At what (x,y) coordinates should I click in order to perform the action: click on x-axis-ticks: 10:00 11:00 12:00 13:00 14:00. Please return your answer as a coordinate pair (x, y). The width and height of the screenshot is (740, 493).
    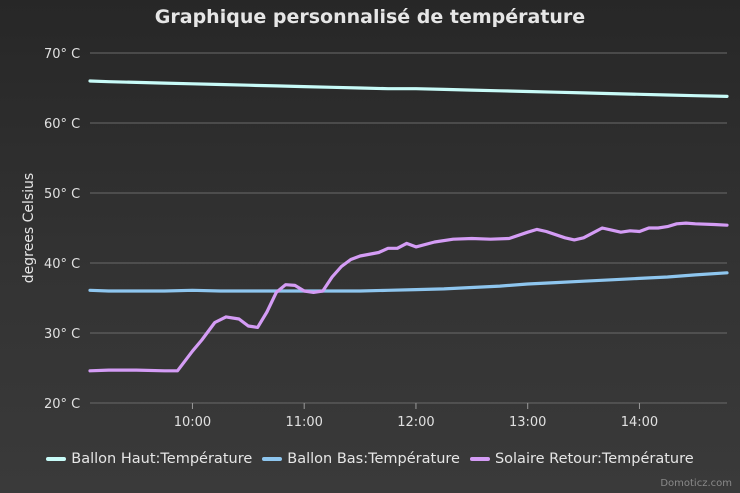
    Looking at the image, I should click on (416, 416).